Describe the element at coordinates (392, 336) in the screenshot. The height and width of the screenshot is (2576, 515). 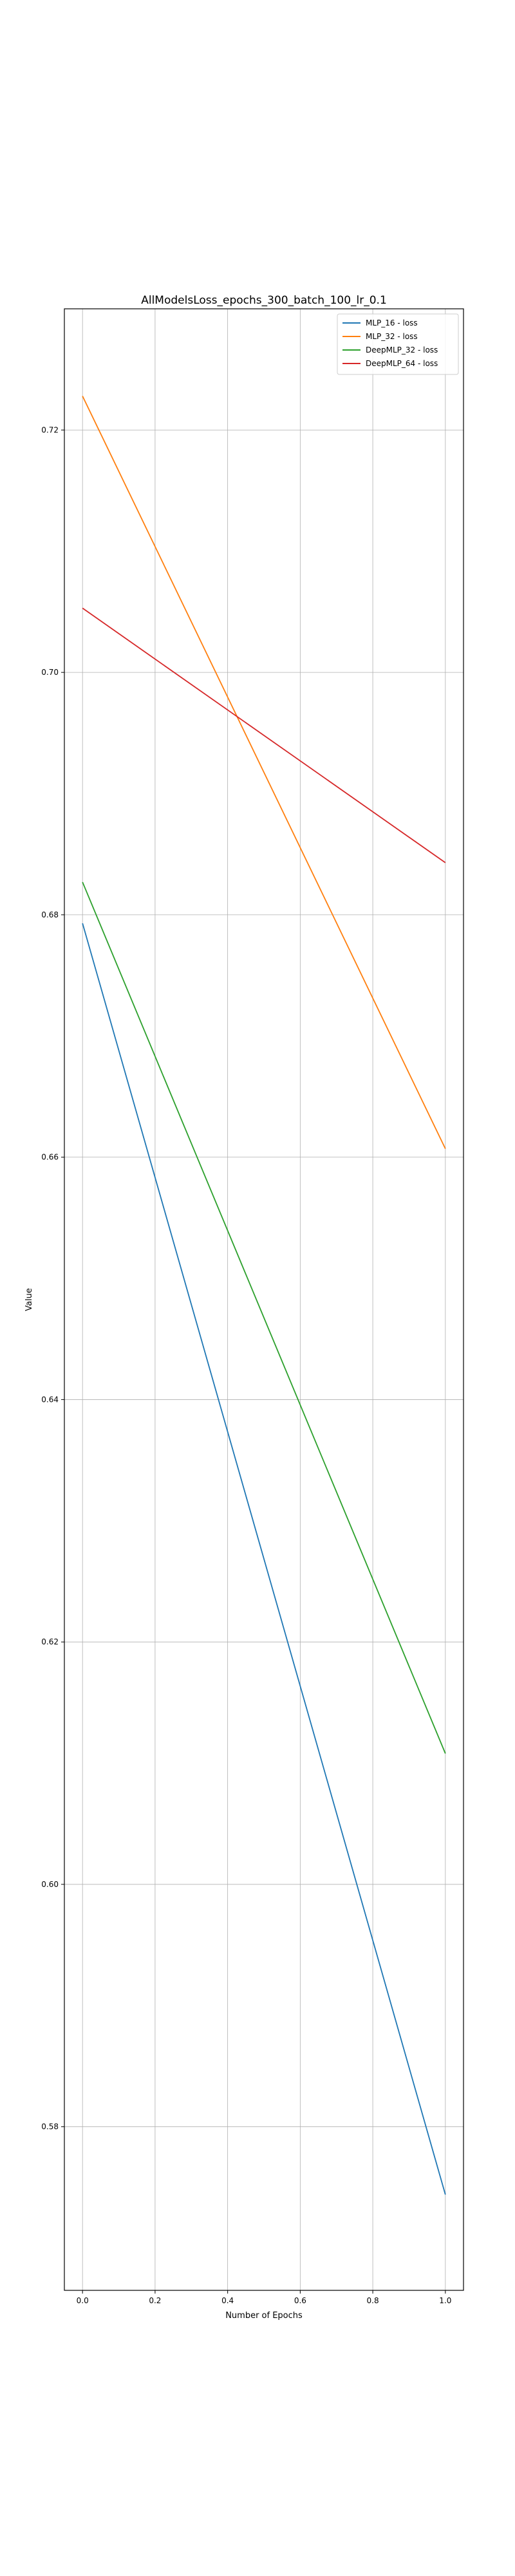
I see `legend-entry-label: MLP_32 - loss` at that location.